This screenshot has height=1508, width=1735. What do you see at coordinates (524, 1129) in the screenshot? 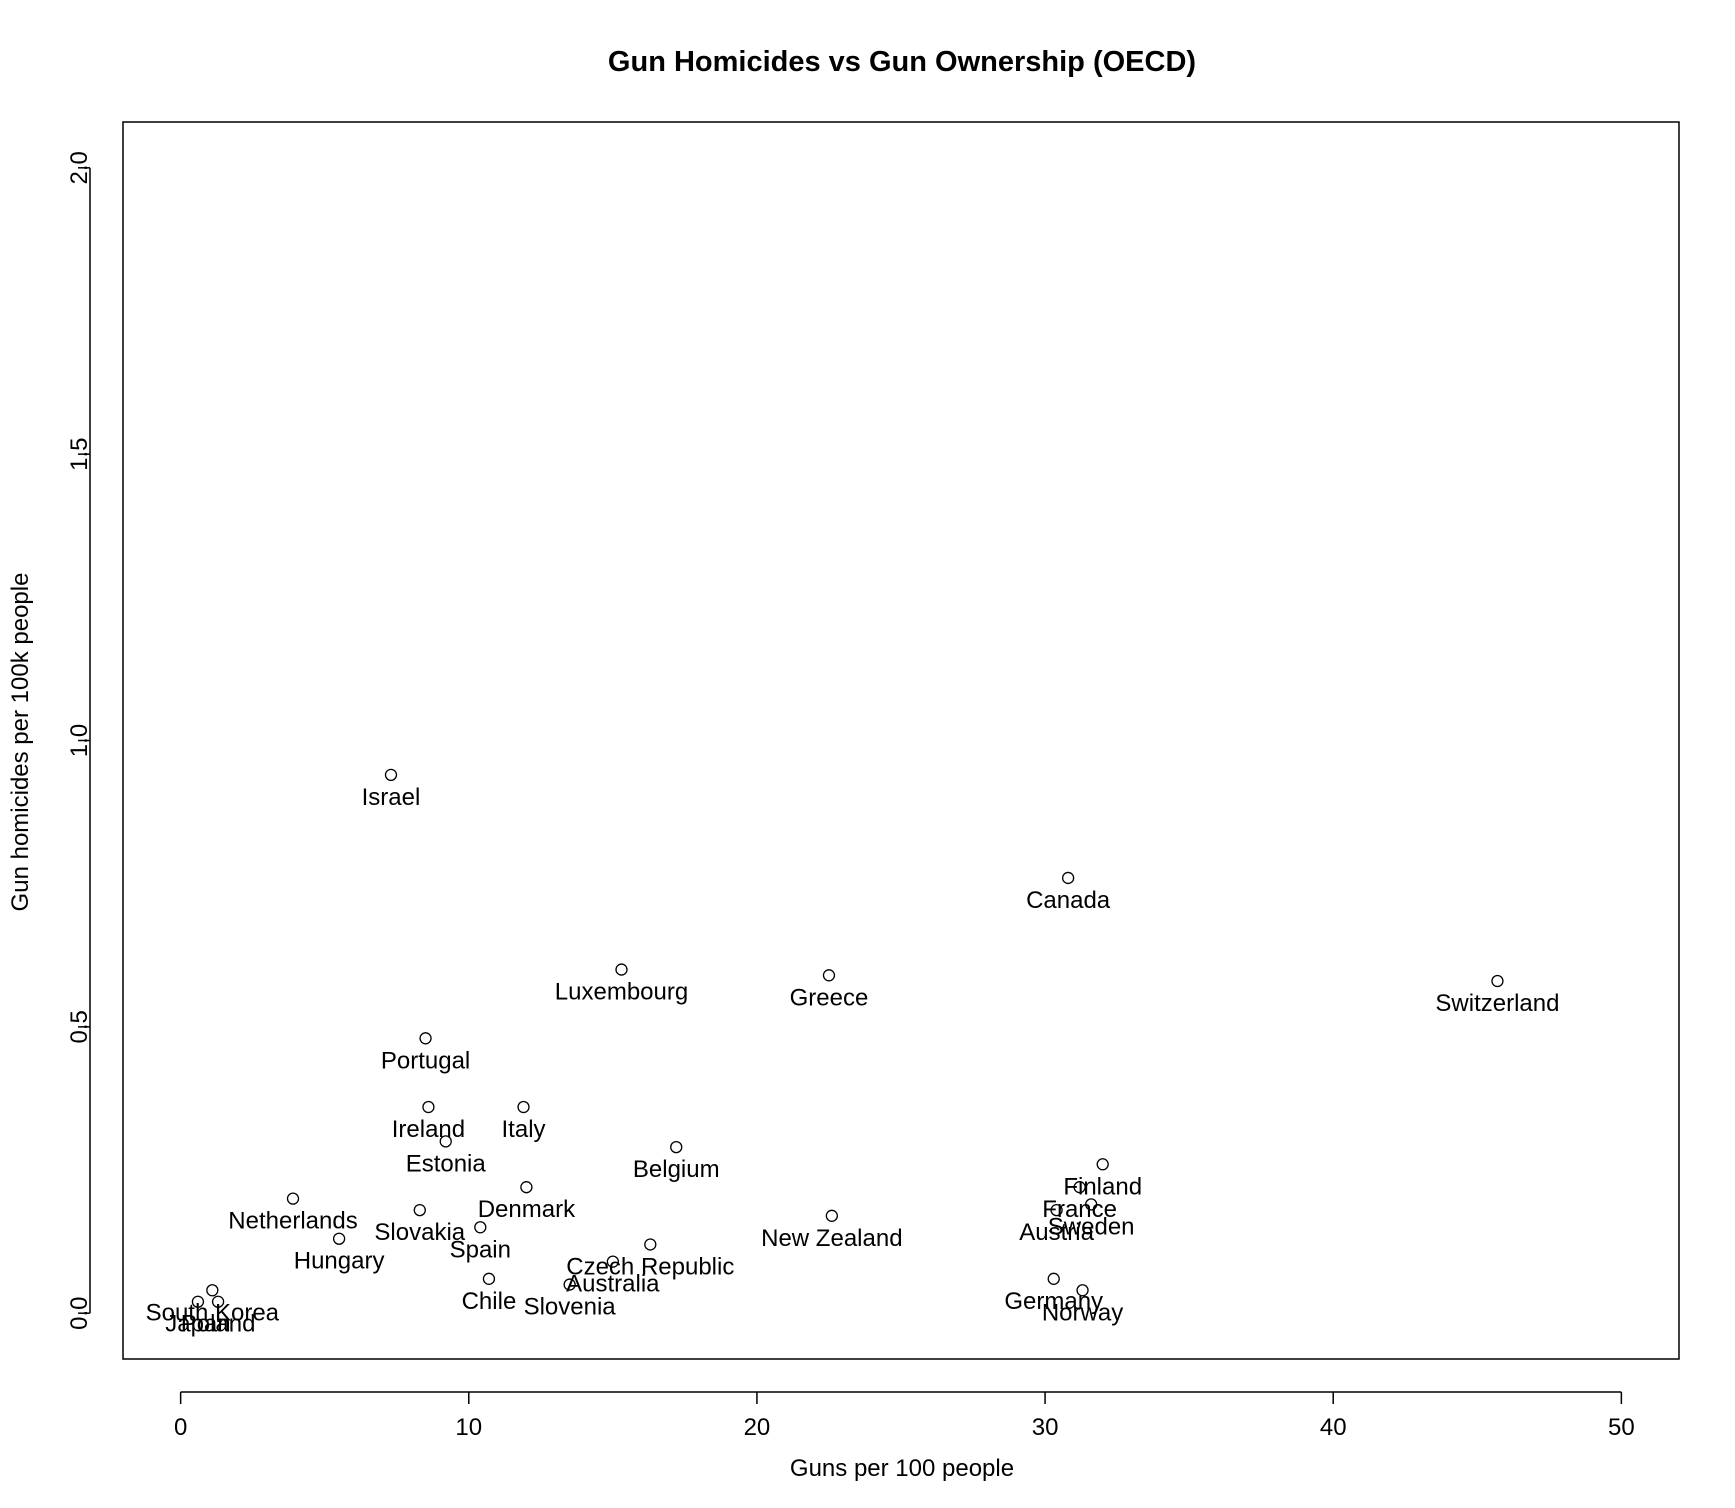
I see `point-label: Italy` at bounding box center [524, 1129].